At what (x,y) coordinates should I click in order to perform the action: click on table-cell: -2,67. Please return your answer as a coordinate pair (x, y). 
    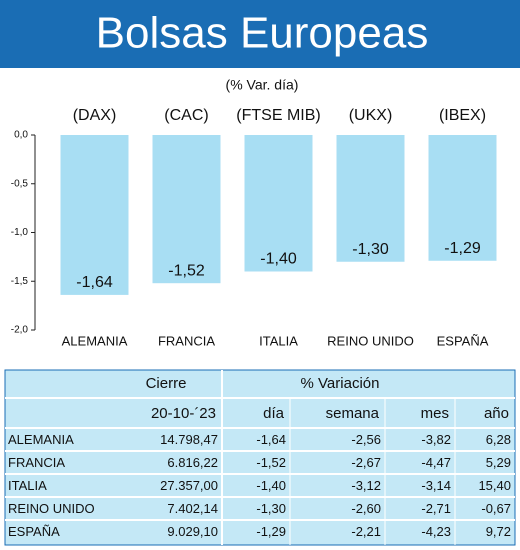
    Looking at the image, I should click on (366, 462).